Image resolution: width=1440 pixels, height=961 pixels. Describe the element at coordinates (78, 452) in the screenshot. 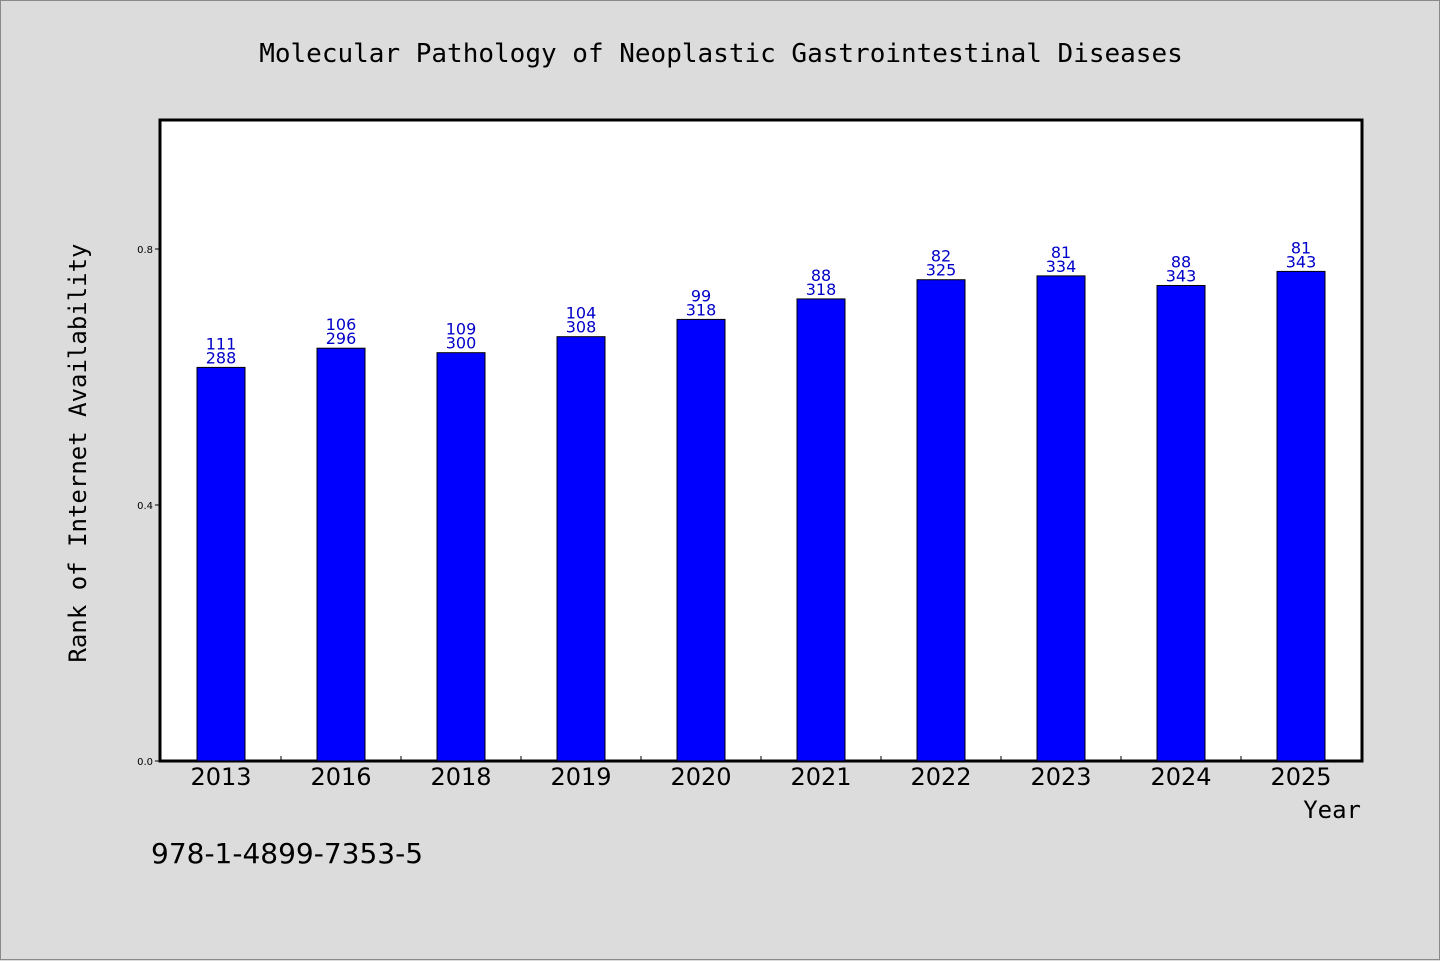

I see `y-axis-title: Rank of Internet Availability` at that location.